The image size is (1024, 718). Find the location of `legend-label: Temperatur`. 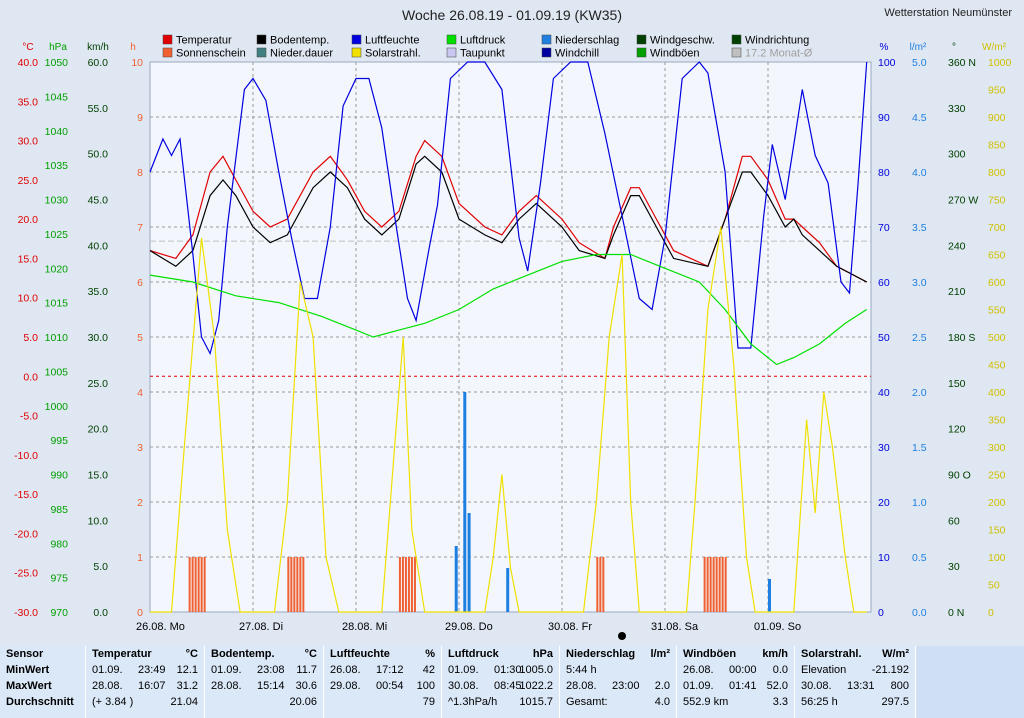

legend-label: Temperatur is located at coordinates (204, 41).